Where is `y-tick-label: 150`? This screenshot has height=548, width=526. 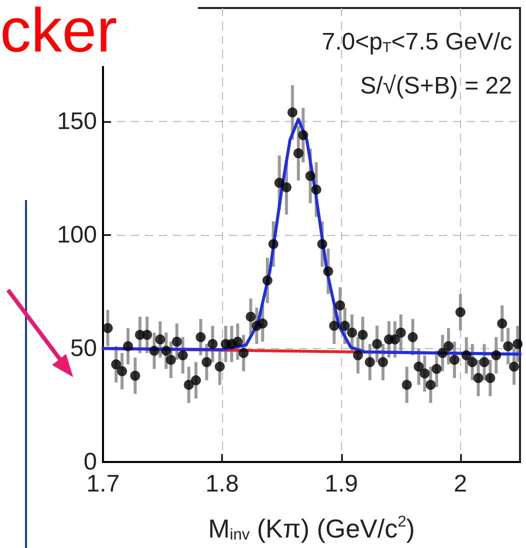
y-tick-label: 150 is located at coordinates (76, 121).